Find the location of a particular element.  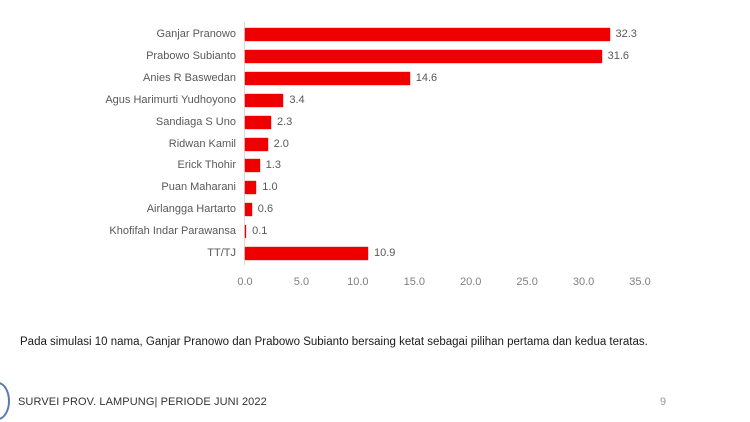

bar-row: Sandiaga S Uno 2.3 is located at coordinates (375, 123).